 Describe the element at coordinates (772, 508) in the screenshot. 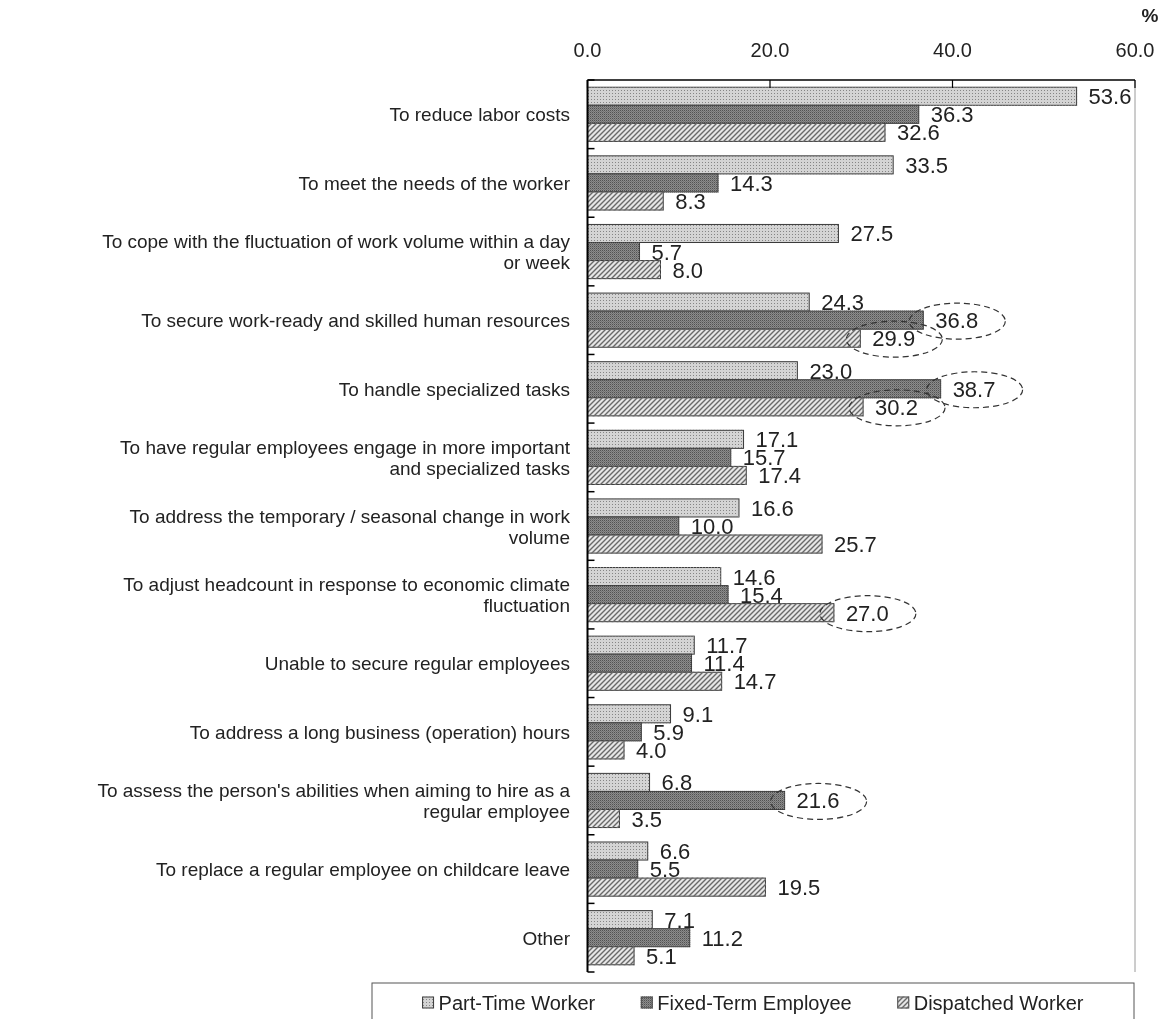

I see `data-label: 16.6` at that location.